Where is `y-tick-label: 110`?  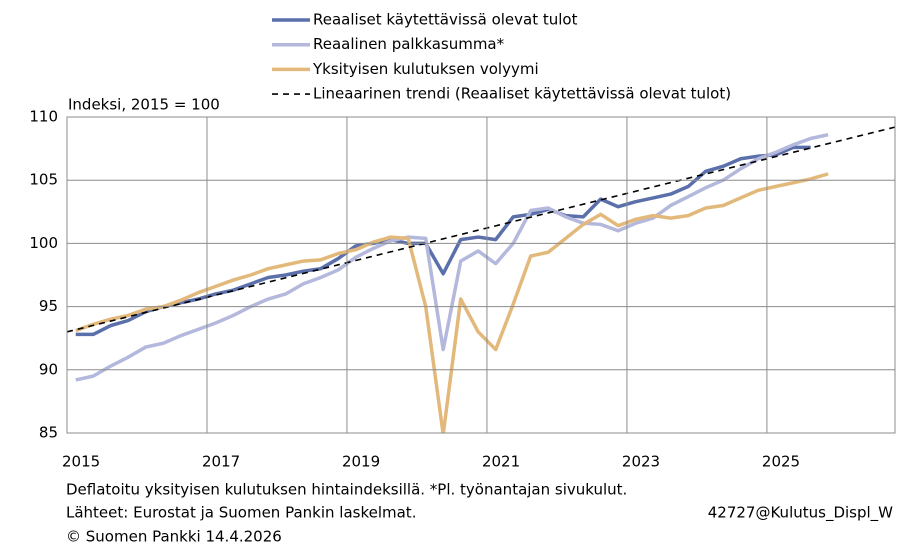
y-tick-label: 110 is located at coordinates (43, 117).